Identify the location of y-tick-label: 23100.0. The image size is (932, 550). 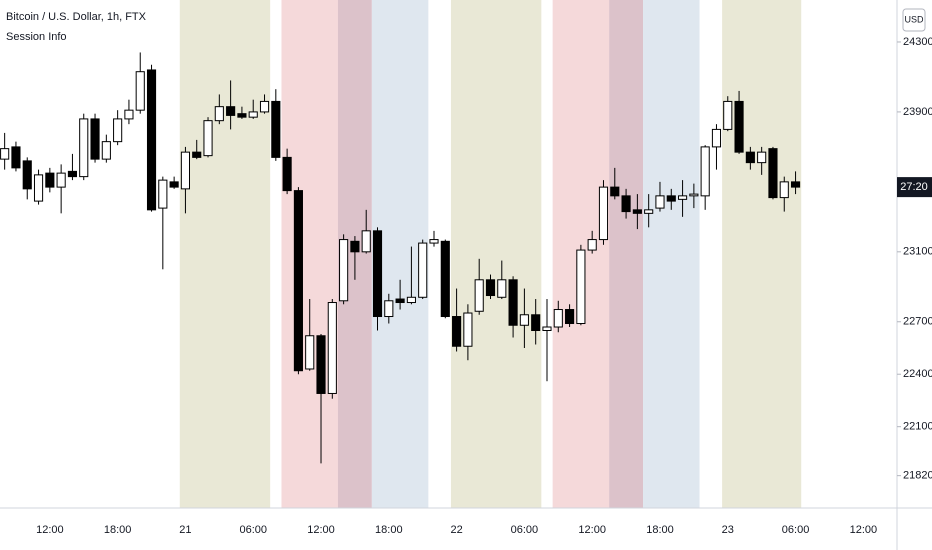
(917, 252).